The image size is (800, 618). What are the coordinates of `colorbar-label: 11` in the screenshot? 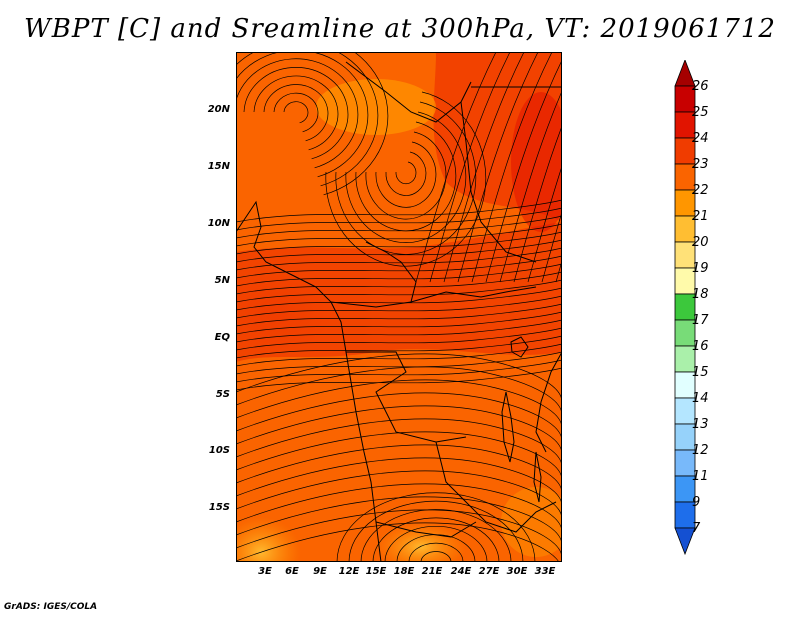 It's located at (700, 476).